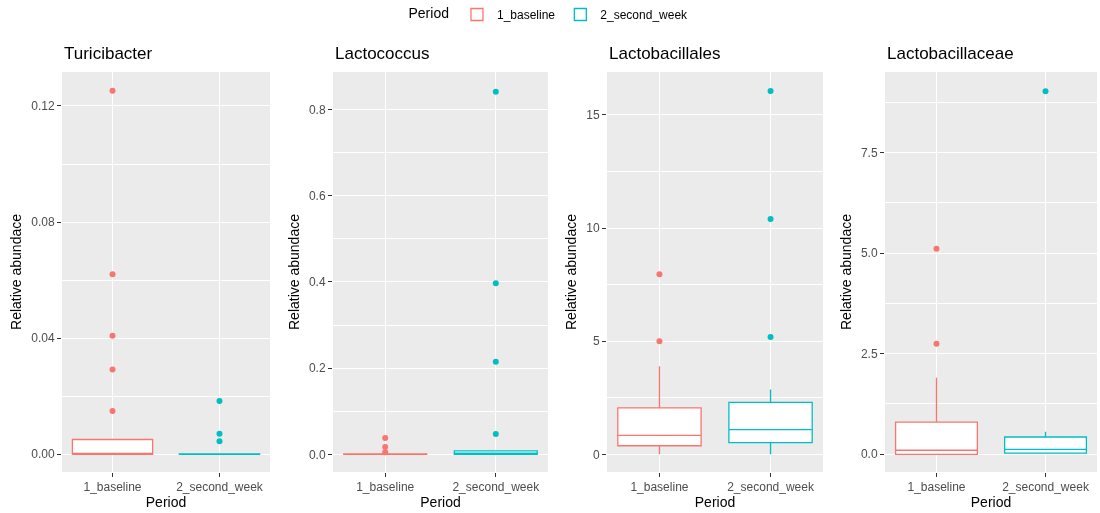 The image size is (1100, 513). What do you see at coordinates (317, 368) in the screenshot?
I see `y-tick-label: 0.2` at bounding box center [317, 368].